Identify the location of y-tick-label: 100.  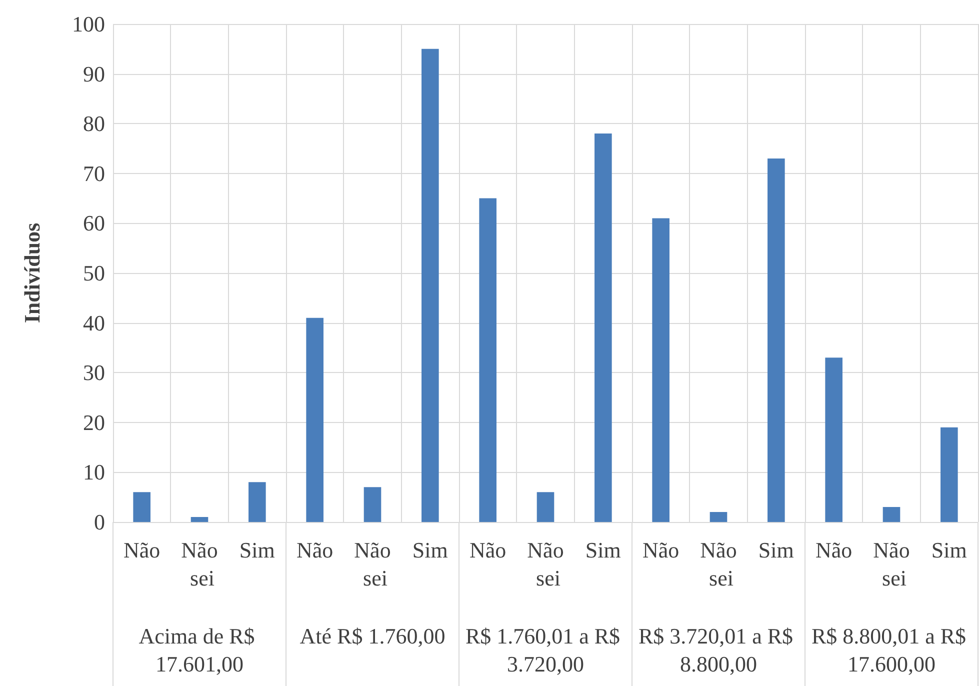
(88, 24).